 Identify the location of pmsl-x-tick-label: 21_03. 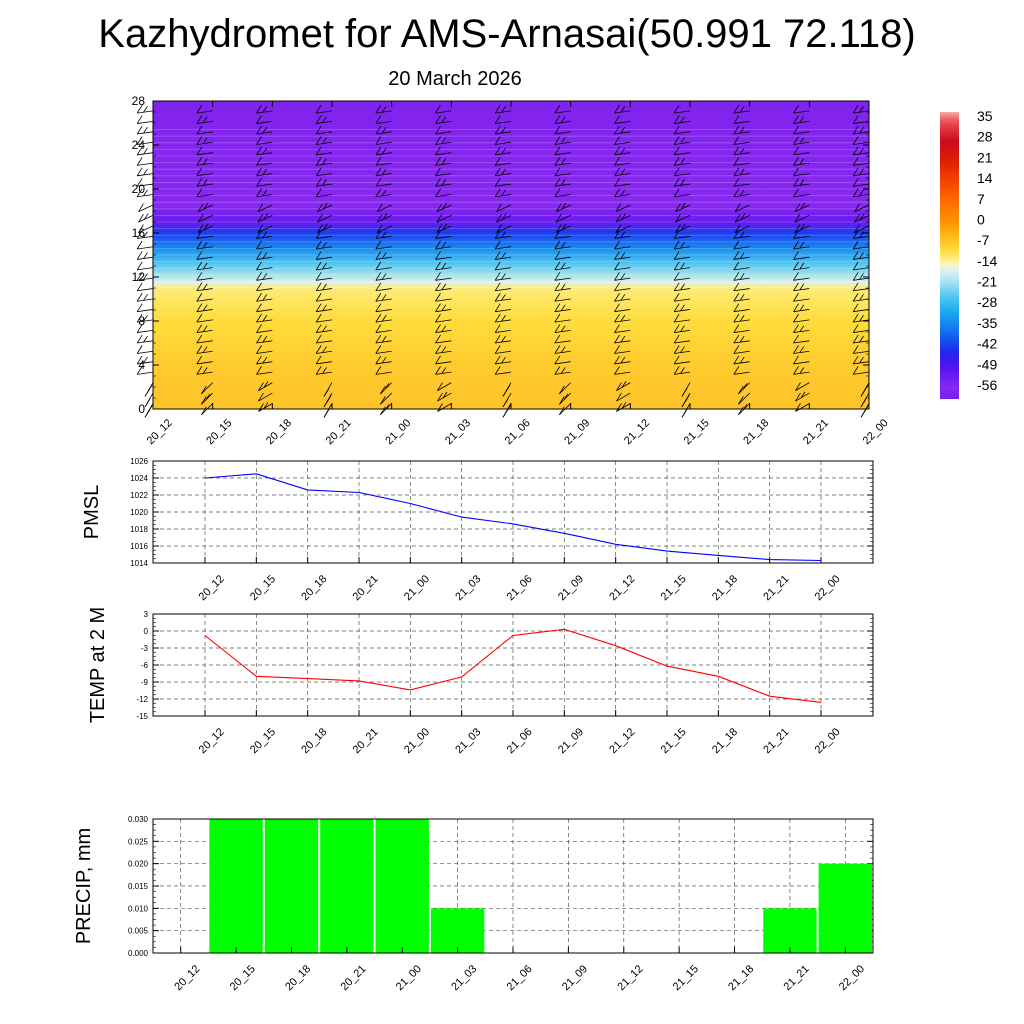
(468, 588).